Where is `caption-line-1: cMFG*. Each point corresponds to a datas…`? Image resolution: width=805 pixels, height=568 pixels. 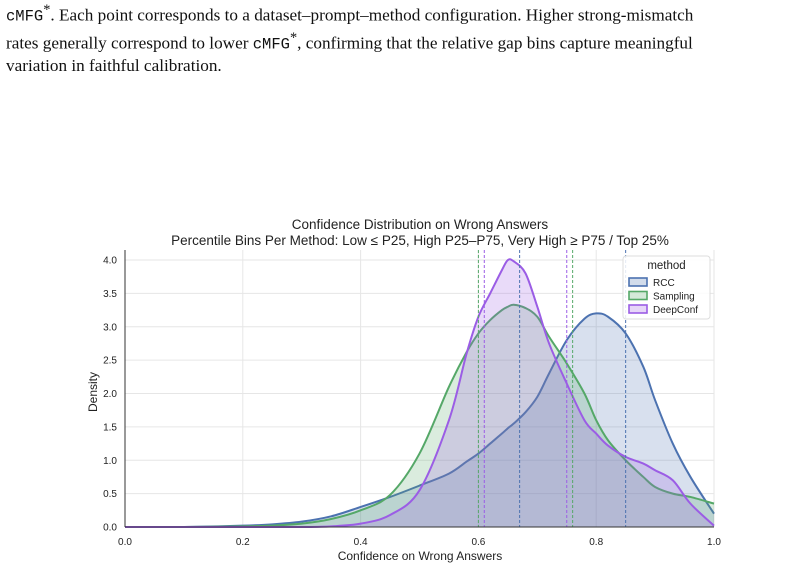
caption-line-1: cMFG*. Each point corresponds to a datas… is located at coordinates (403, 14).